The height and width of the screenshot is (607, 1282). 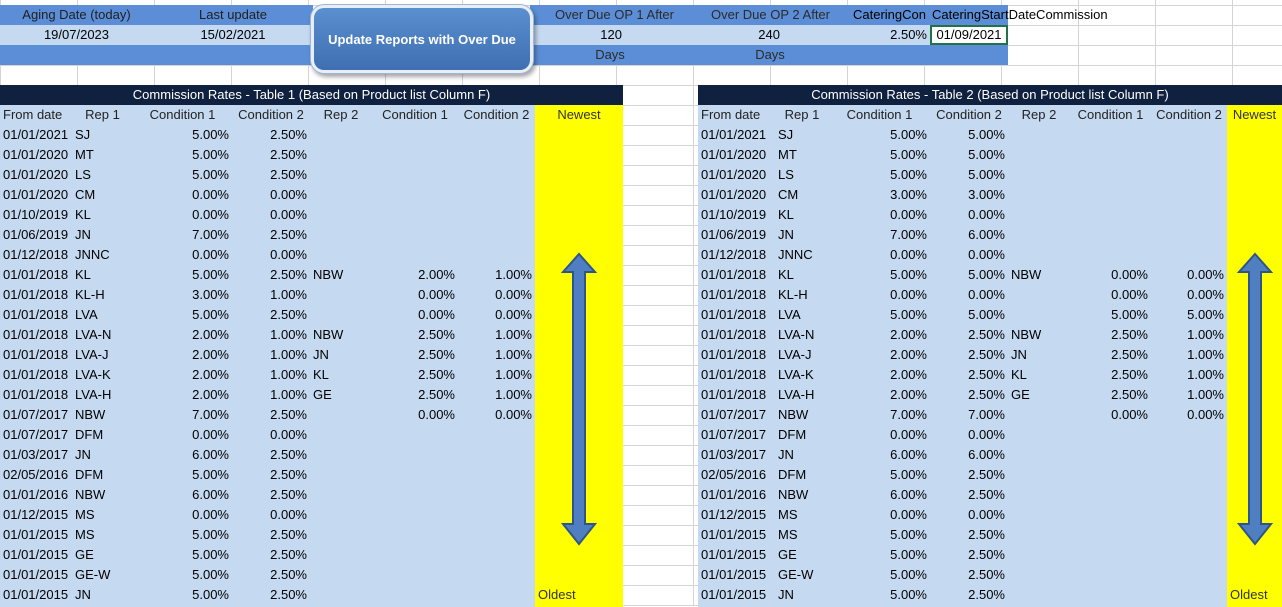 What do you see at coordinates (321, 374) in the screenshot?
I see `rep2-cell: KL` at bounding box center [321, 374].